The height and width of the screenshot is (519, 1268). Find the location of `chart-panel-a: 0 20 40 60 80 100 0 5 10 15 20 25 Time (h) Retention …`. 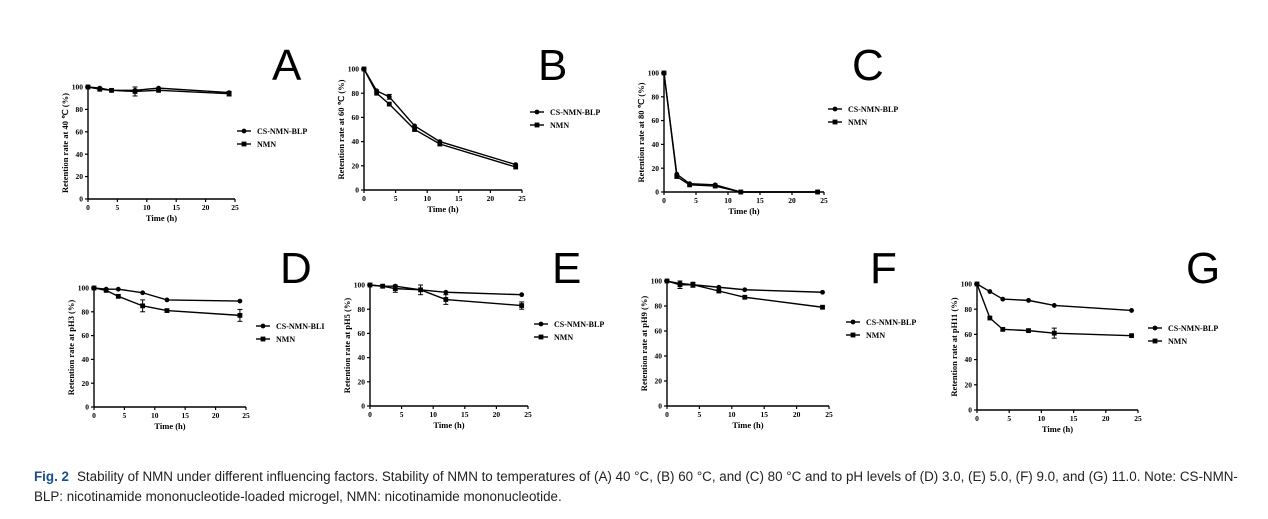

chart-panel-a: 0 20 40 60 80 100 0 5 10 15 20 25 Time (h) Retention … is located at coordinates (183, 132).